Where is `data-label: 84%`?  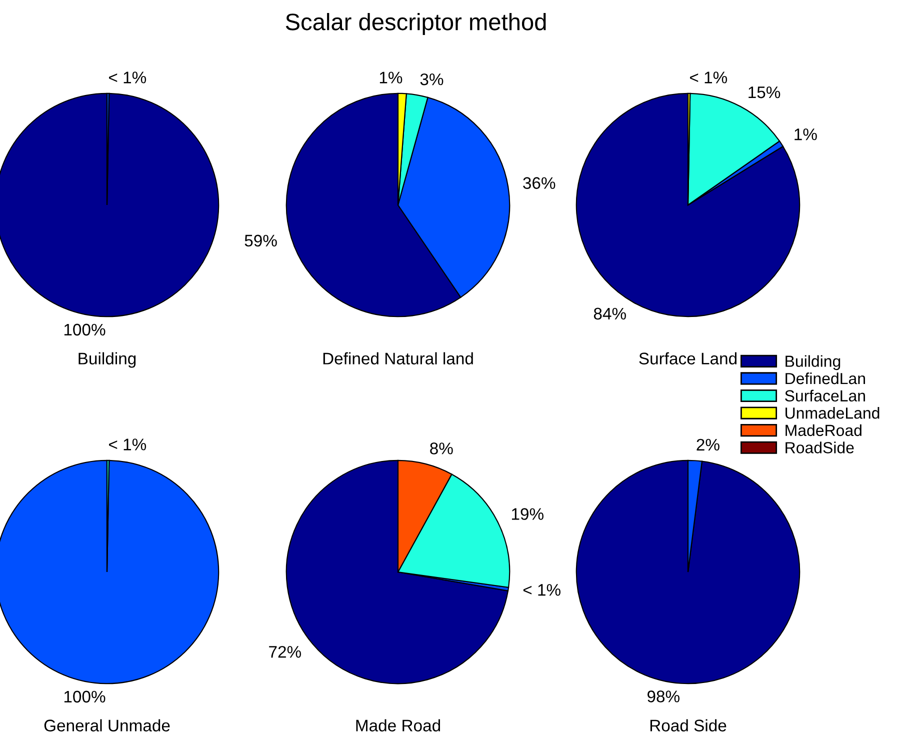
data-label: 84% is located at coordinates (610, 314).